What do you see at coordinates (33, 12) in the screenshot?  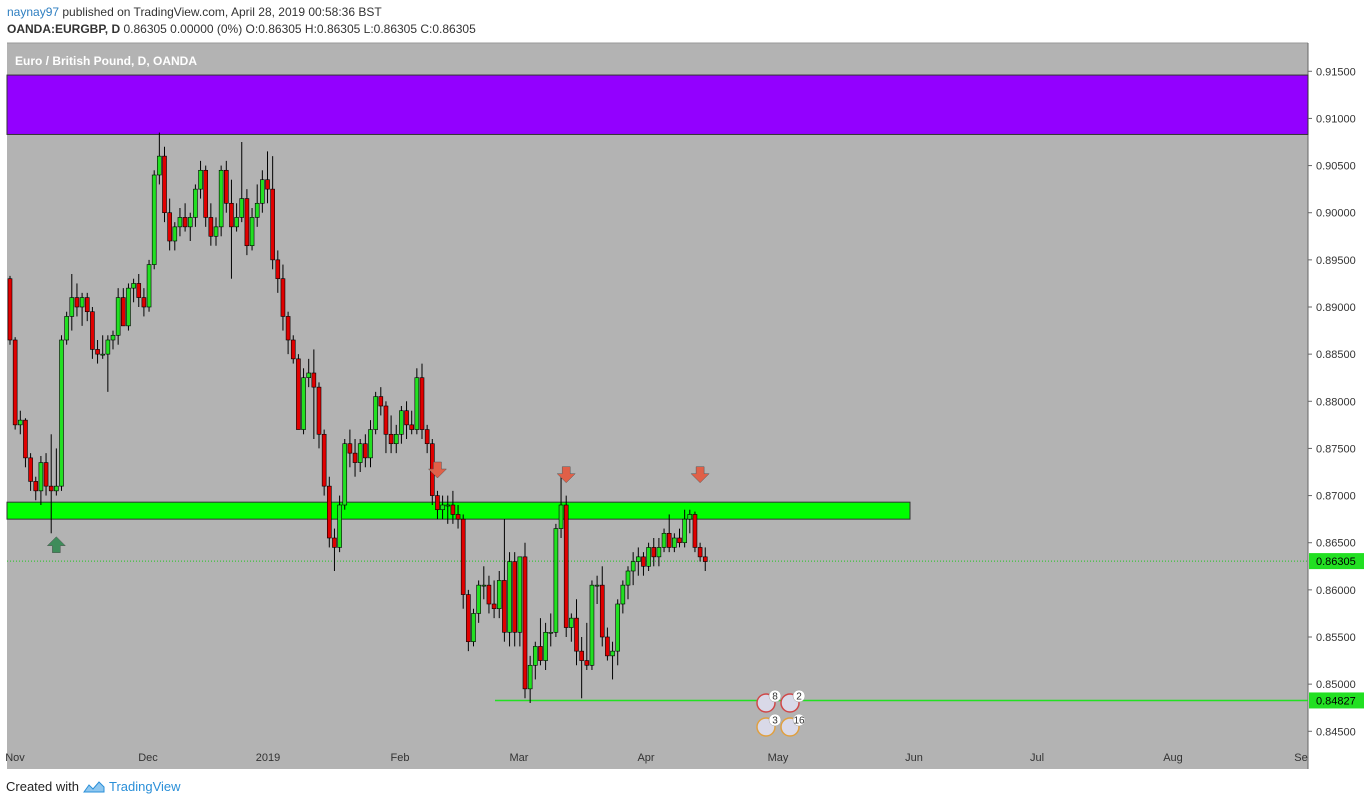 I see `author-link: naynay97` at bounding box center [33, 12].